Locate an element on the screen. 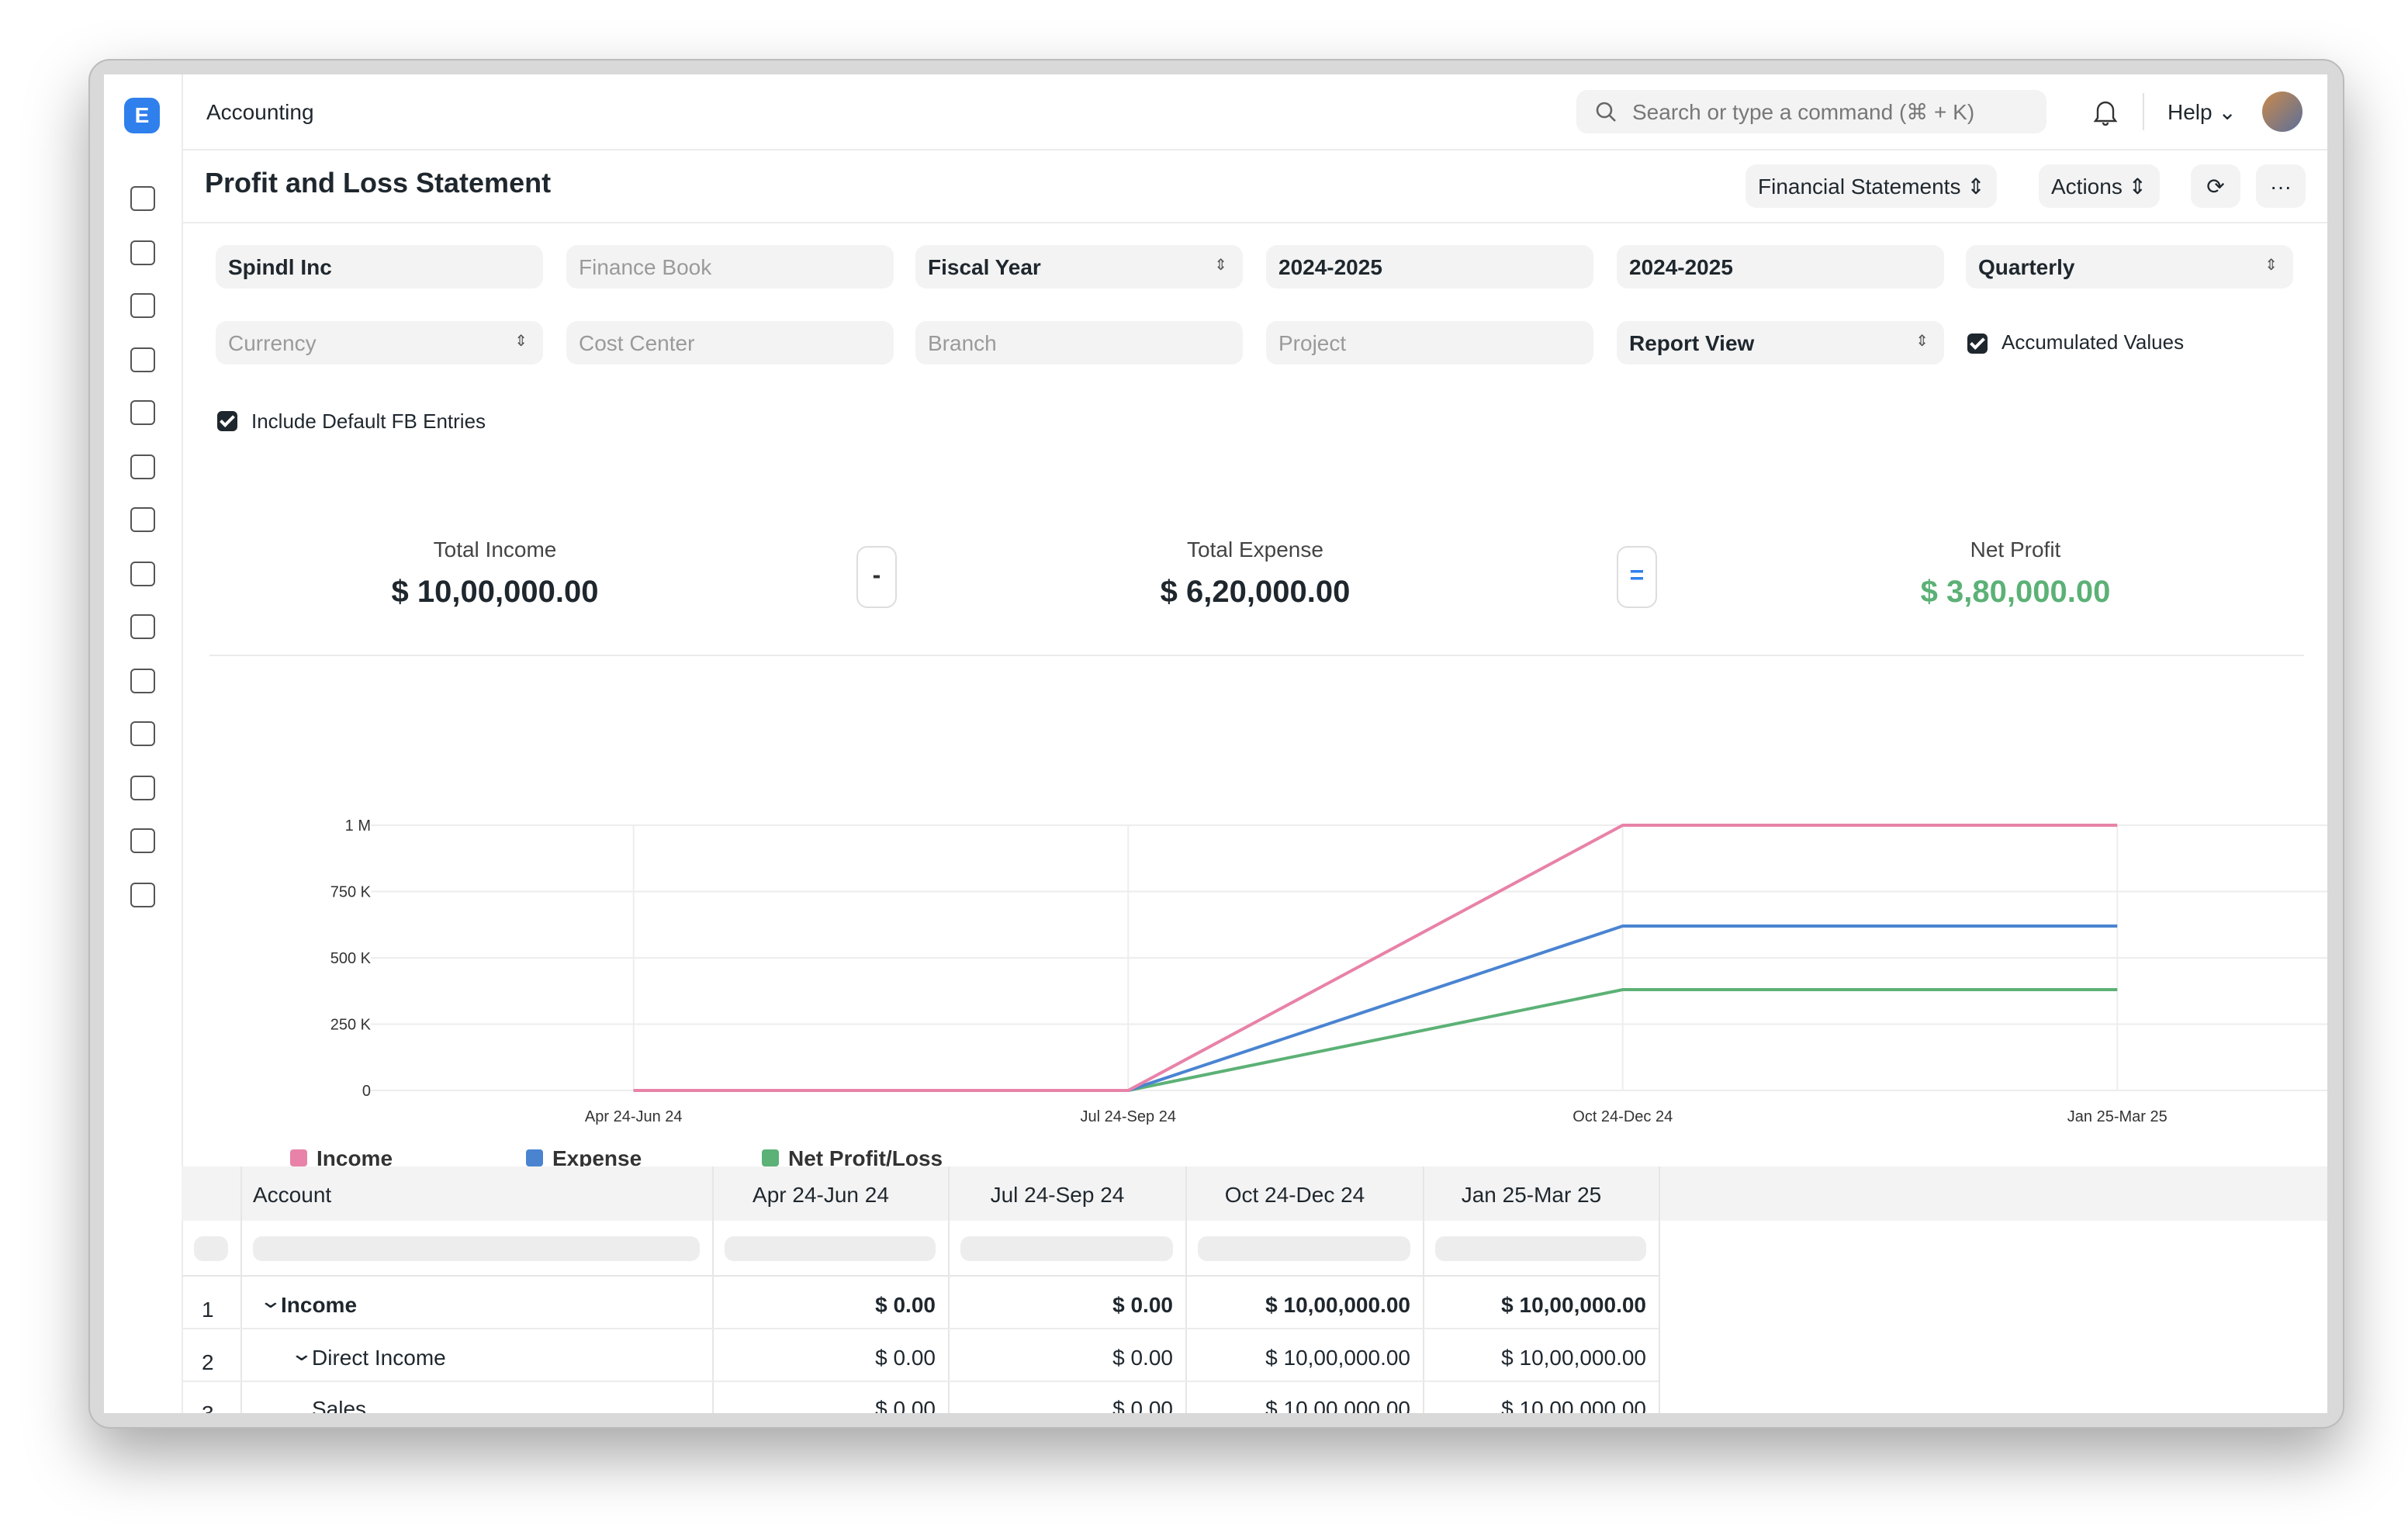 The height and width of the screenshot is (1531, 2408). y-tick-label: 250 K is located at coordinates (351, 1025).